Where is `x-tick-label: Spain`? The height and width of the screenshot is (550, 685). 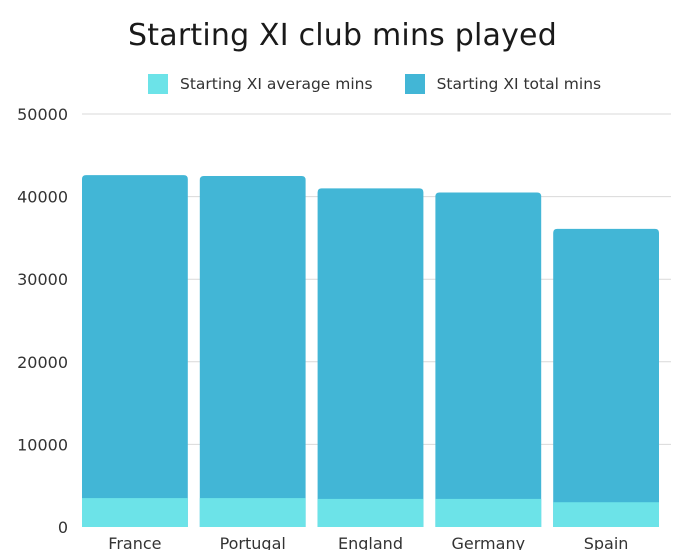
x-tick-label: Spain is located at coordinates (606, 542).